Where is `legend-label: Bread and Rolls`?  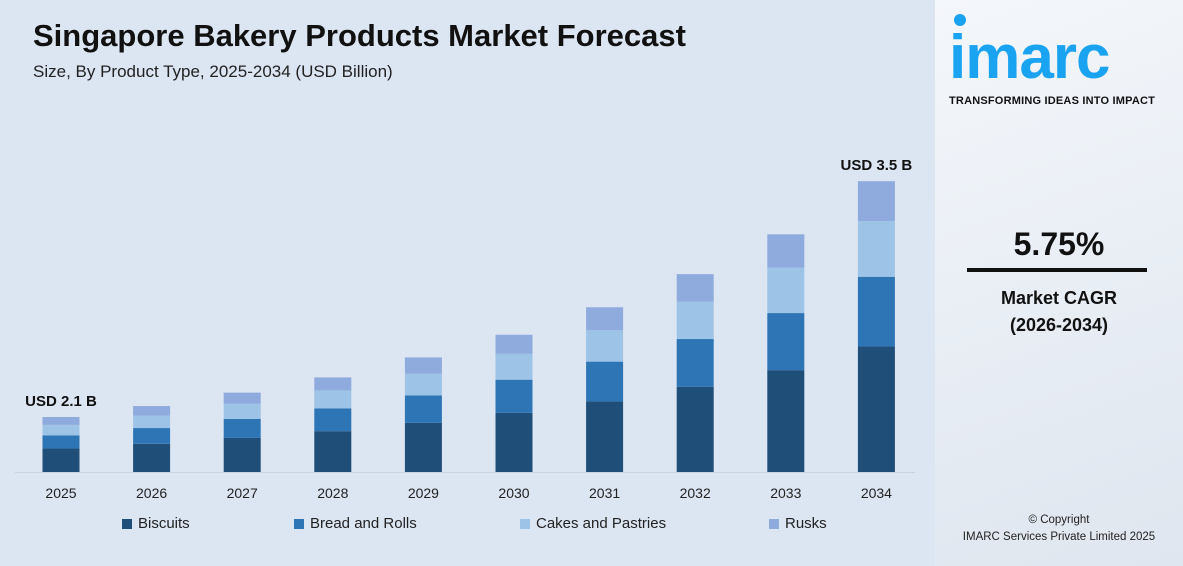 legend-label: Bread and Rolls is located at coordinates (363, 523).